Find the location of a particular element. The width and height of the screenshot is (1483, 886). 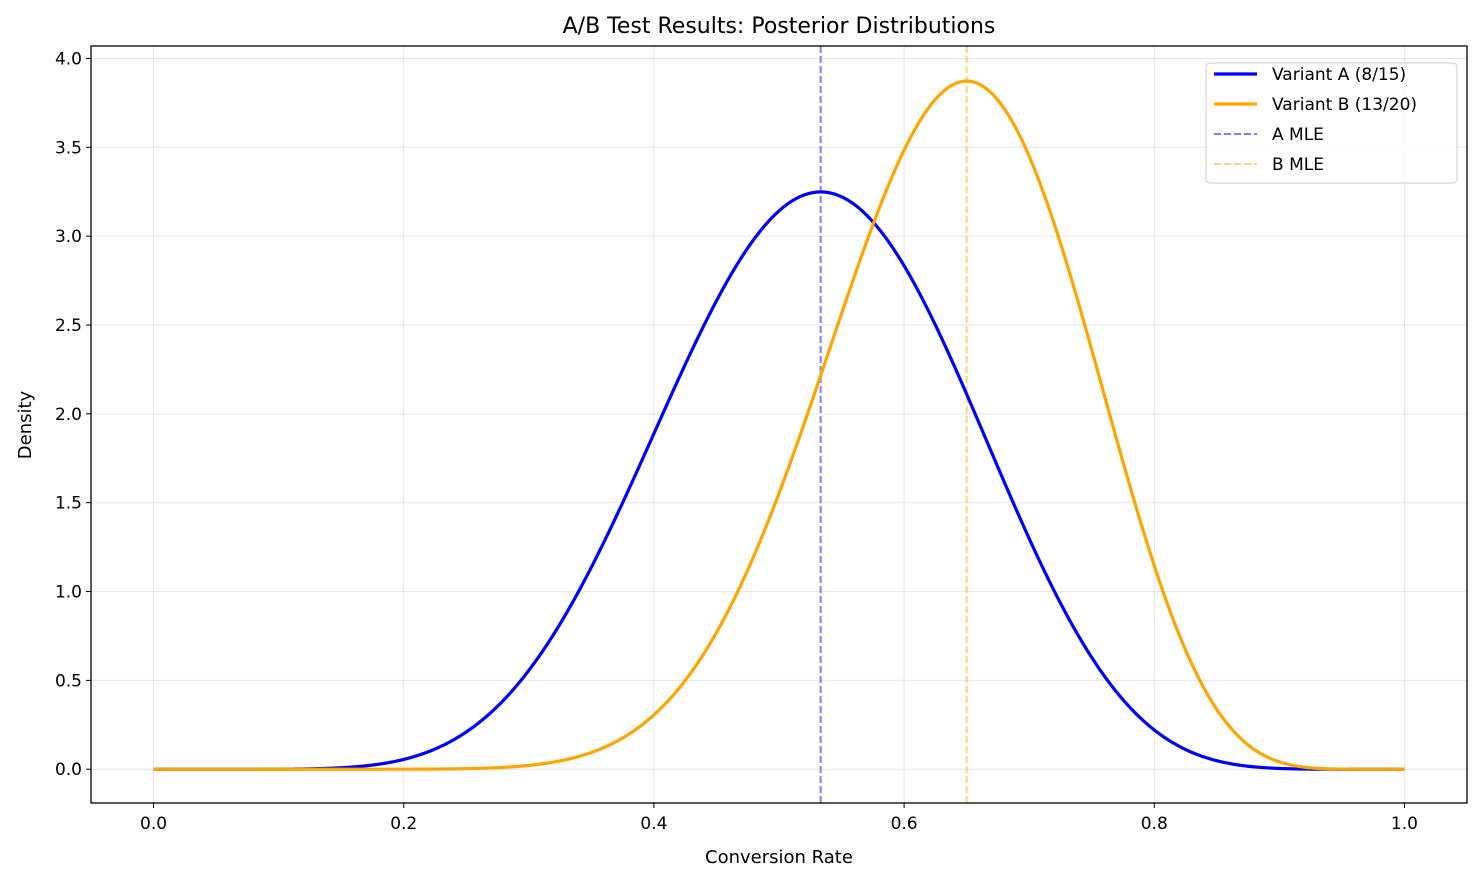

x-tick-label: 0.2 is located at coordinates (403, 824).